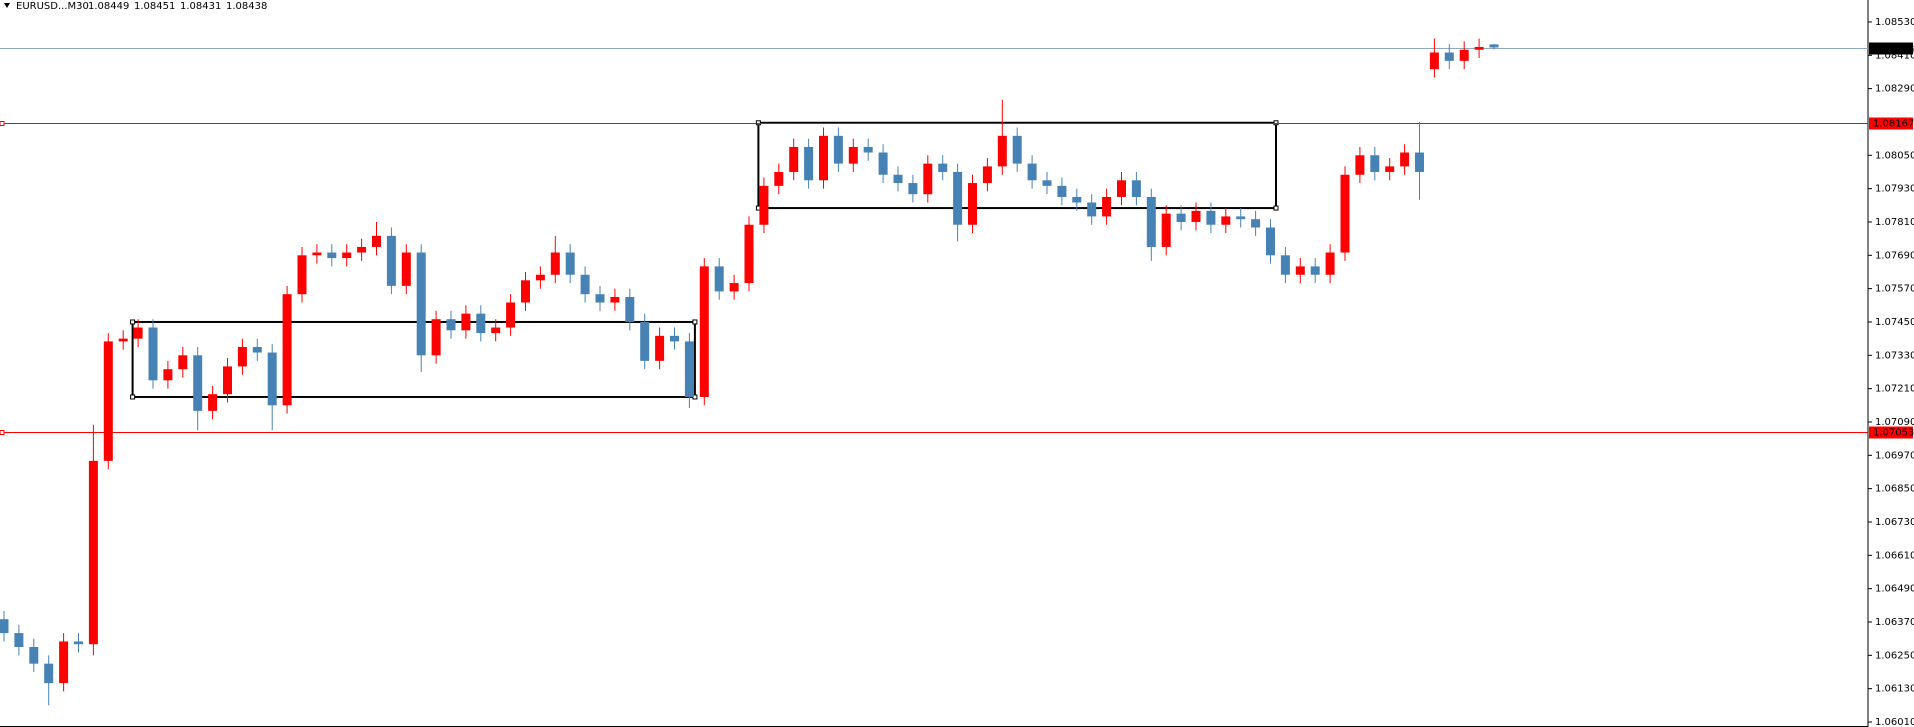 The image size is (1914, 727). What do you see at coordinates (1894, 589) in the screenshot?
I see `y-tick-label: 1.06490` at bounding box center [1894, 589].